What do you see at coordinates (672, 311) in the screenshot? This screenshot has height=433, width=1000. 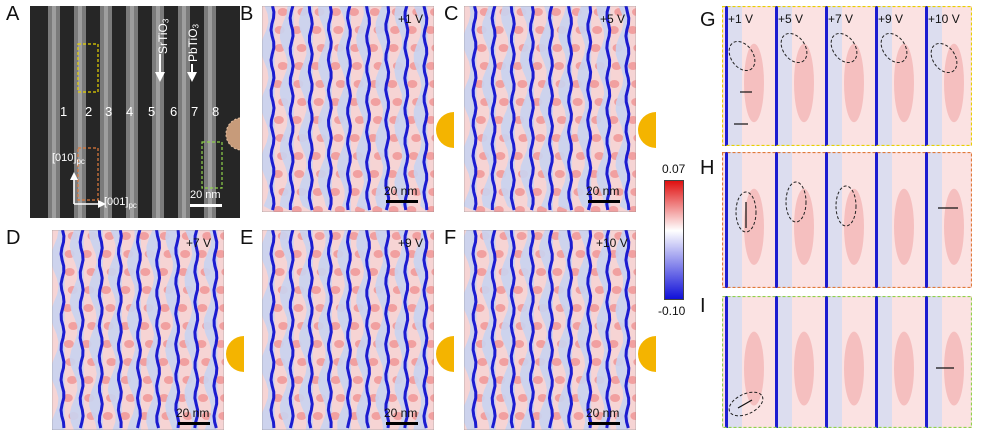 I see `colorbar-min-label: -0.10` at bounding box center [672, 311].